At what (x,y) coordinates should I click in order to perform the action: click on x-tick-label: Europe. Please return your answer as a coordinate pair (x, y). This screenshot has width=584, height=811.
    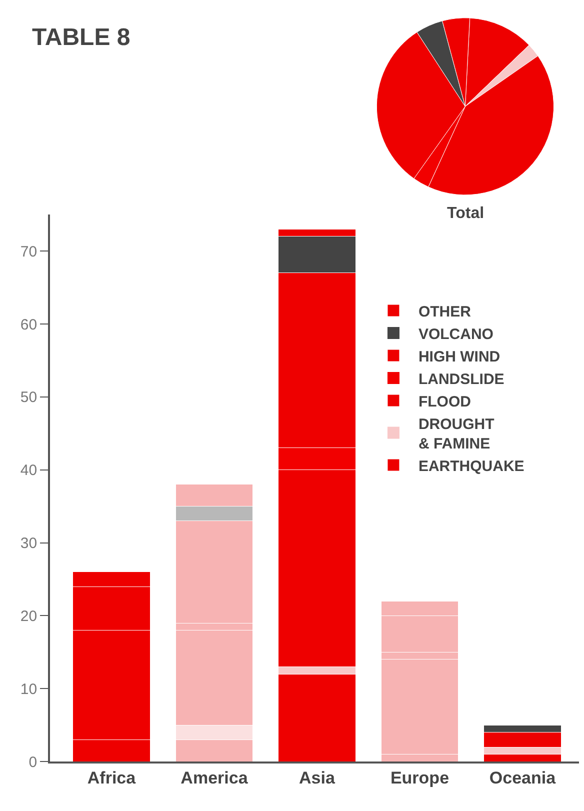
    Looking at the image, I should click on (420, 778).